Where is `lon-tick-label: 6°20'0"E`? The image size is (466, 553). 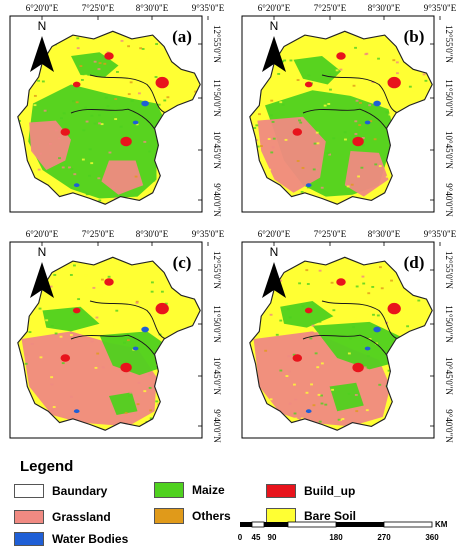
lon-tick-label: 6°20'0"E is located at coordinates (42, 8).